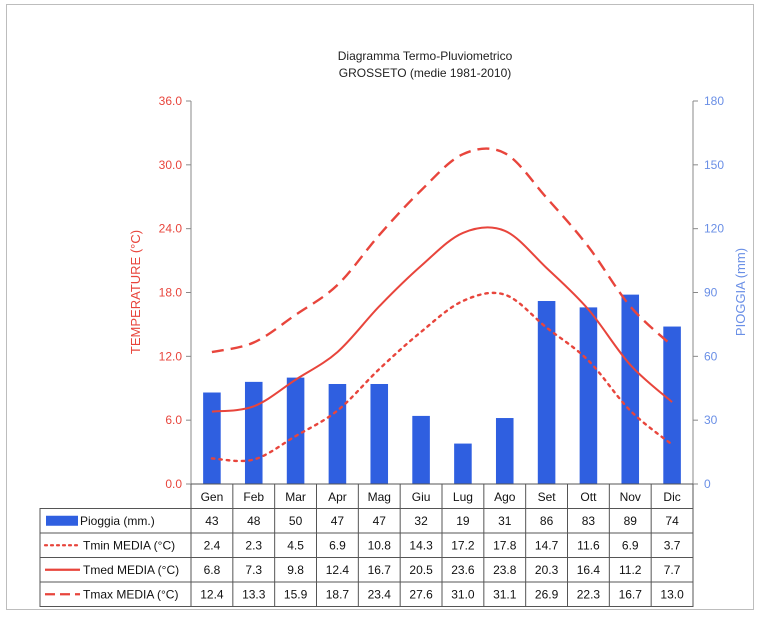  Describe the element at coordinates (630, 497) in the screenshot. I see `month-label: Nov` at that location.